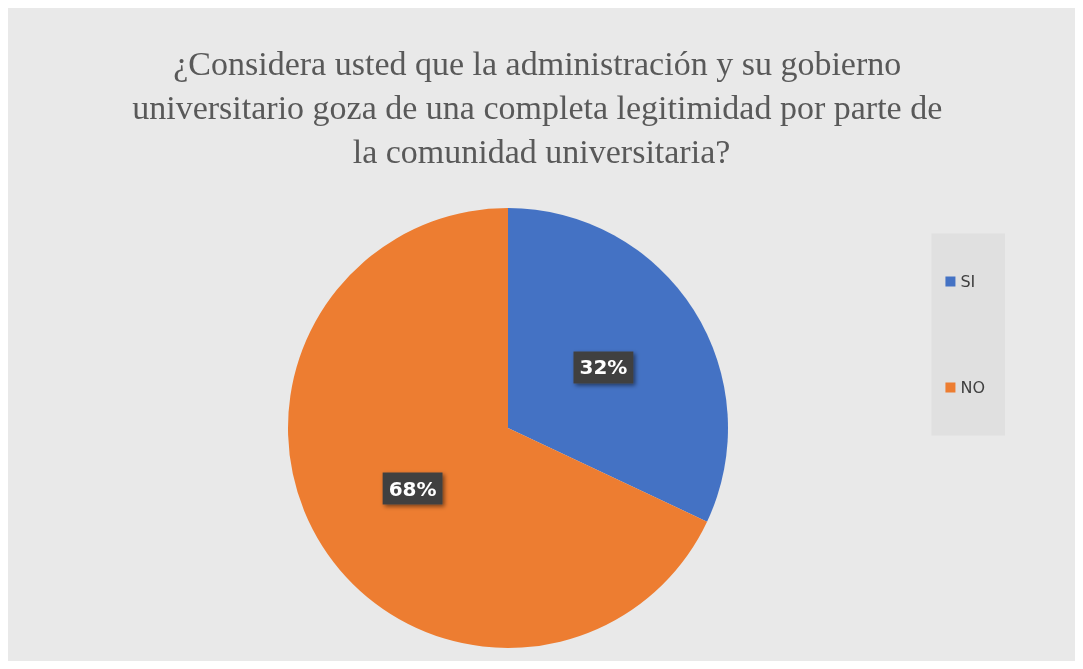  What do you see at coordinates (968, 281) in the screenshot?
I see `legend-label: SI` at bounding box center [968, 281].